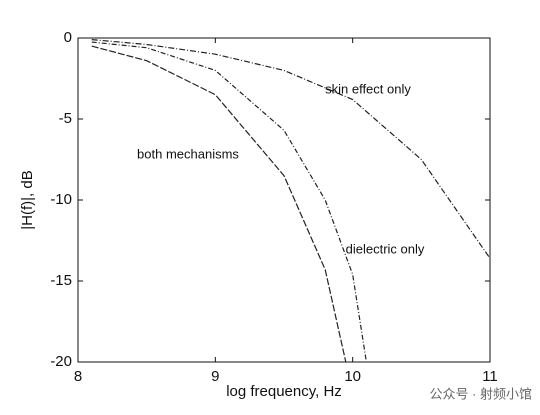 Image resolution: width=540 pixels, height=415 pixels. Describe the element at coordinates (61, 361) in the screenshot. I see `y-tick-label: -20` at that location.